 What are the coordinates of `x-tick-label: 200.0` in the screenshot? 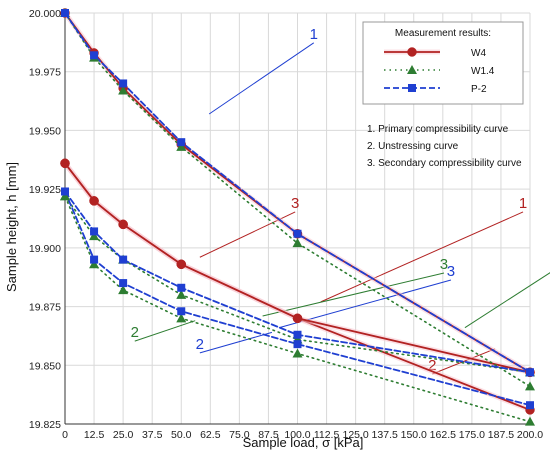 It's located at (530, 435).